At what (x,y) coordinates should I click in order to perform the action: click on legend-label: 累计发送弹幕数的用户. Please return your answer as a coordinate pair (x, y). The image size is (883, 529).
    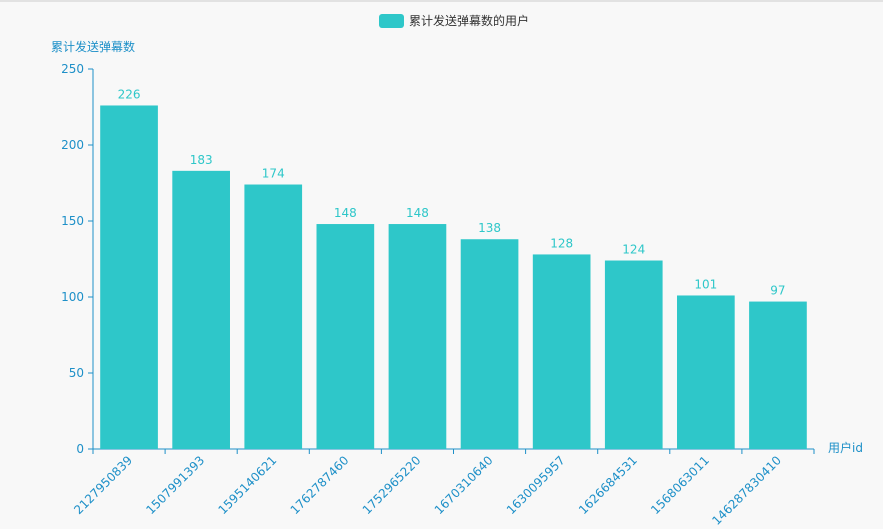
    Looking at the image, I should click on (469, 20).